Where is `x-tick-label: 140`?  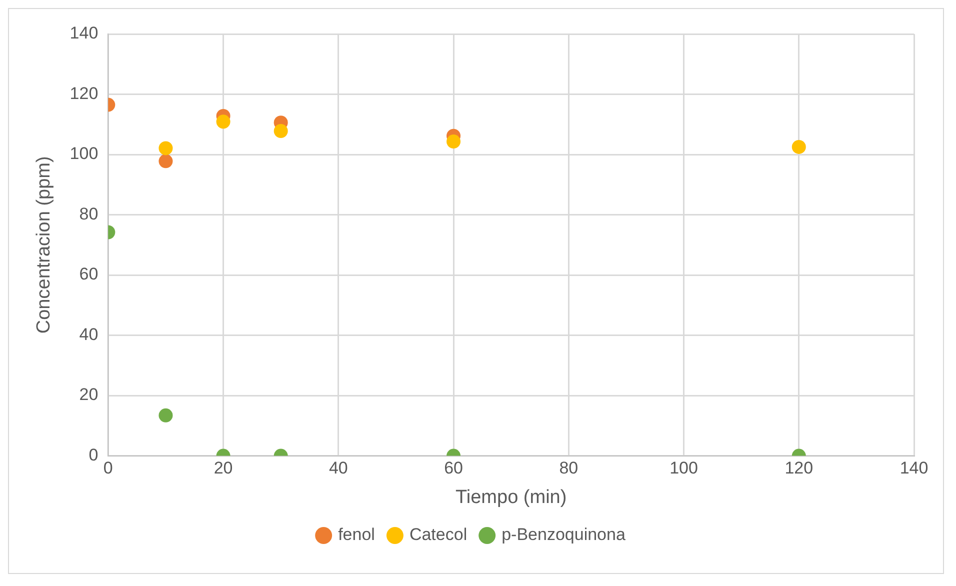
x-tick-label: 140 is located at coordinates (914, 468).